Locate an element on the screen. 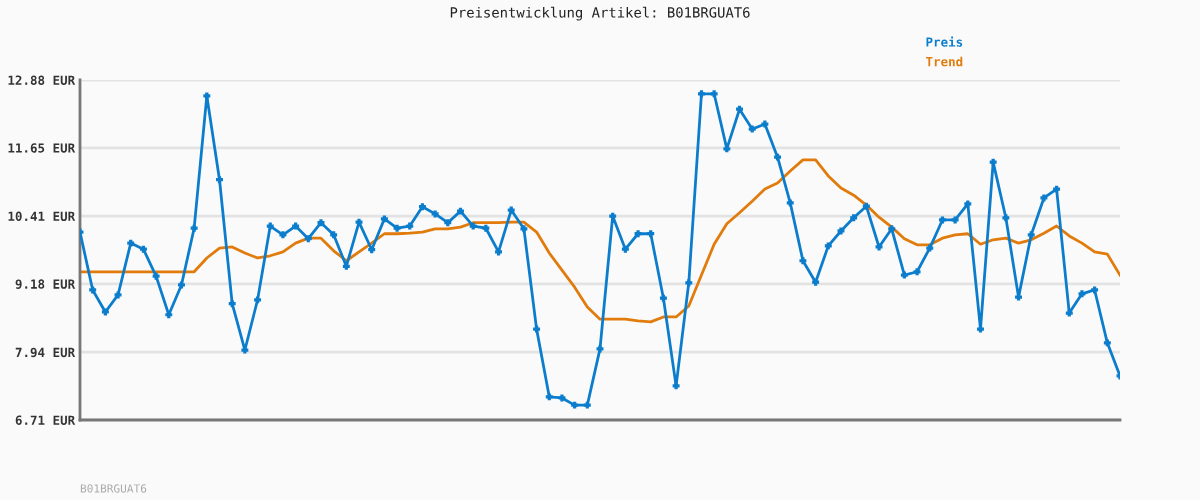 Image resolution: width=1200 pixels, height=500 pixels. y-tick-label: 10.41 EUR is located at coordinates (42, 216).